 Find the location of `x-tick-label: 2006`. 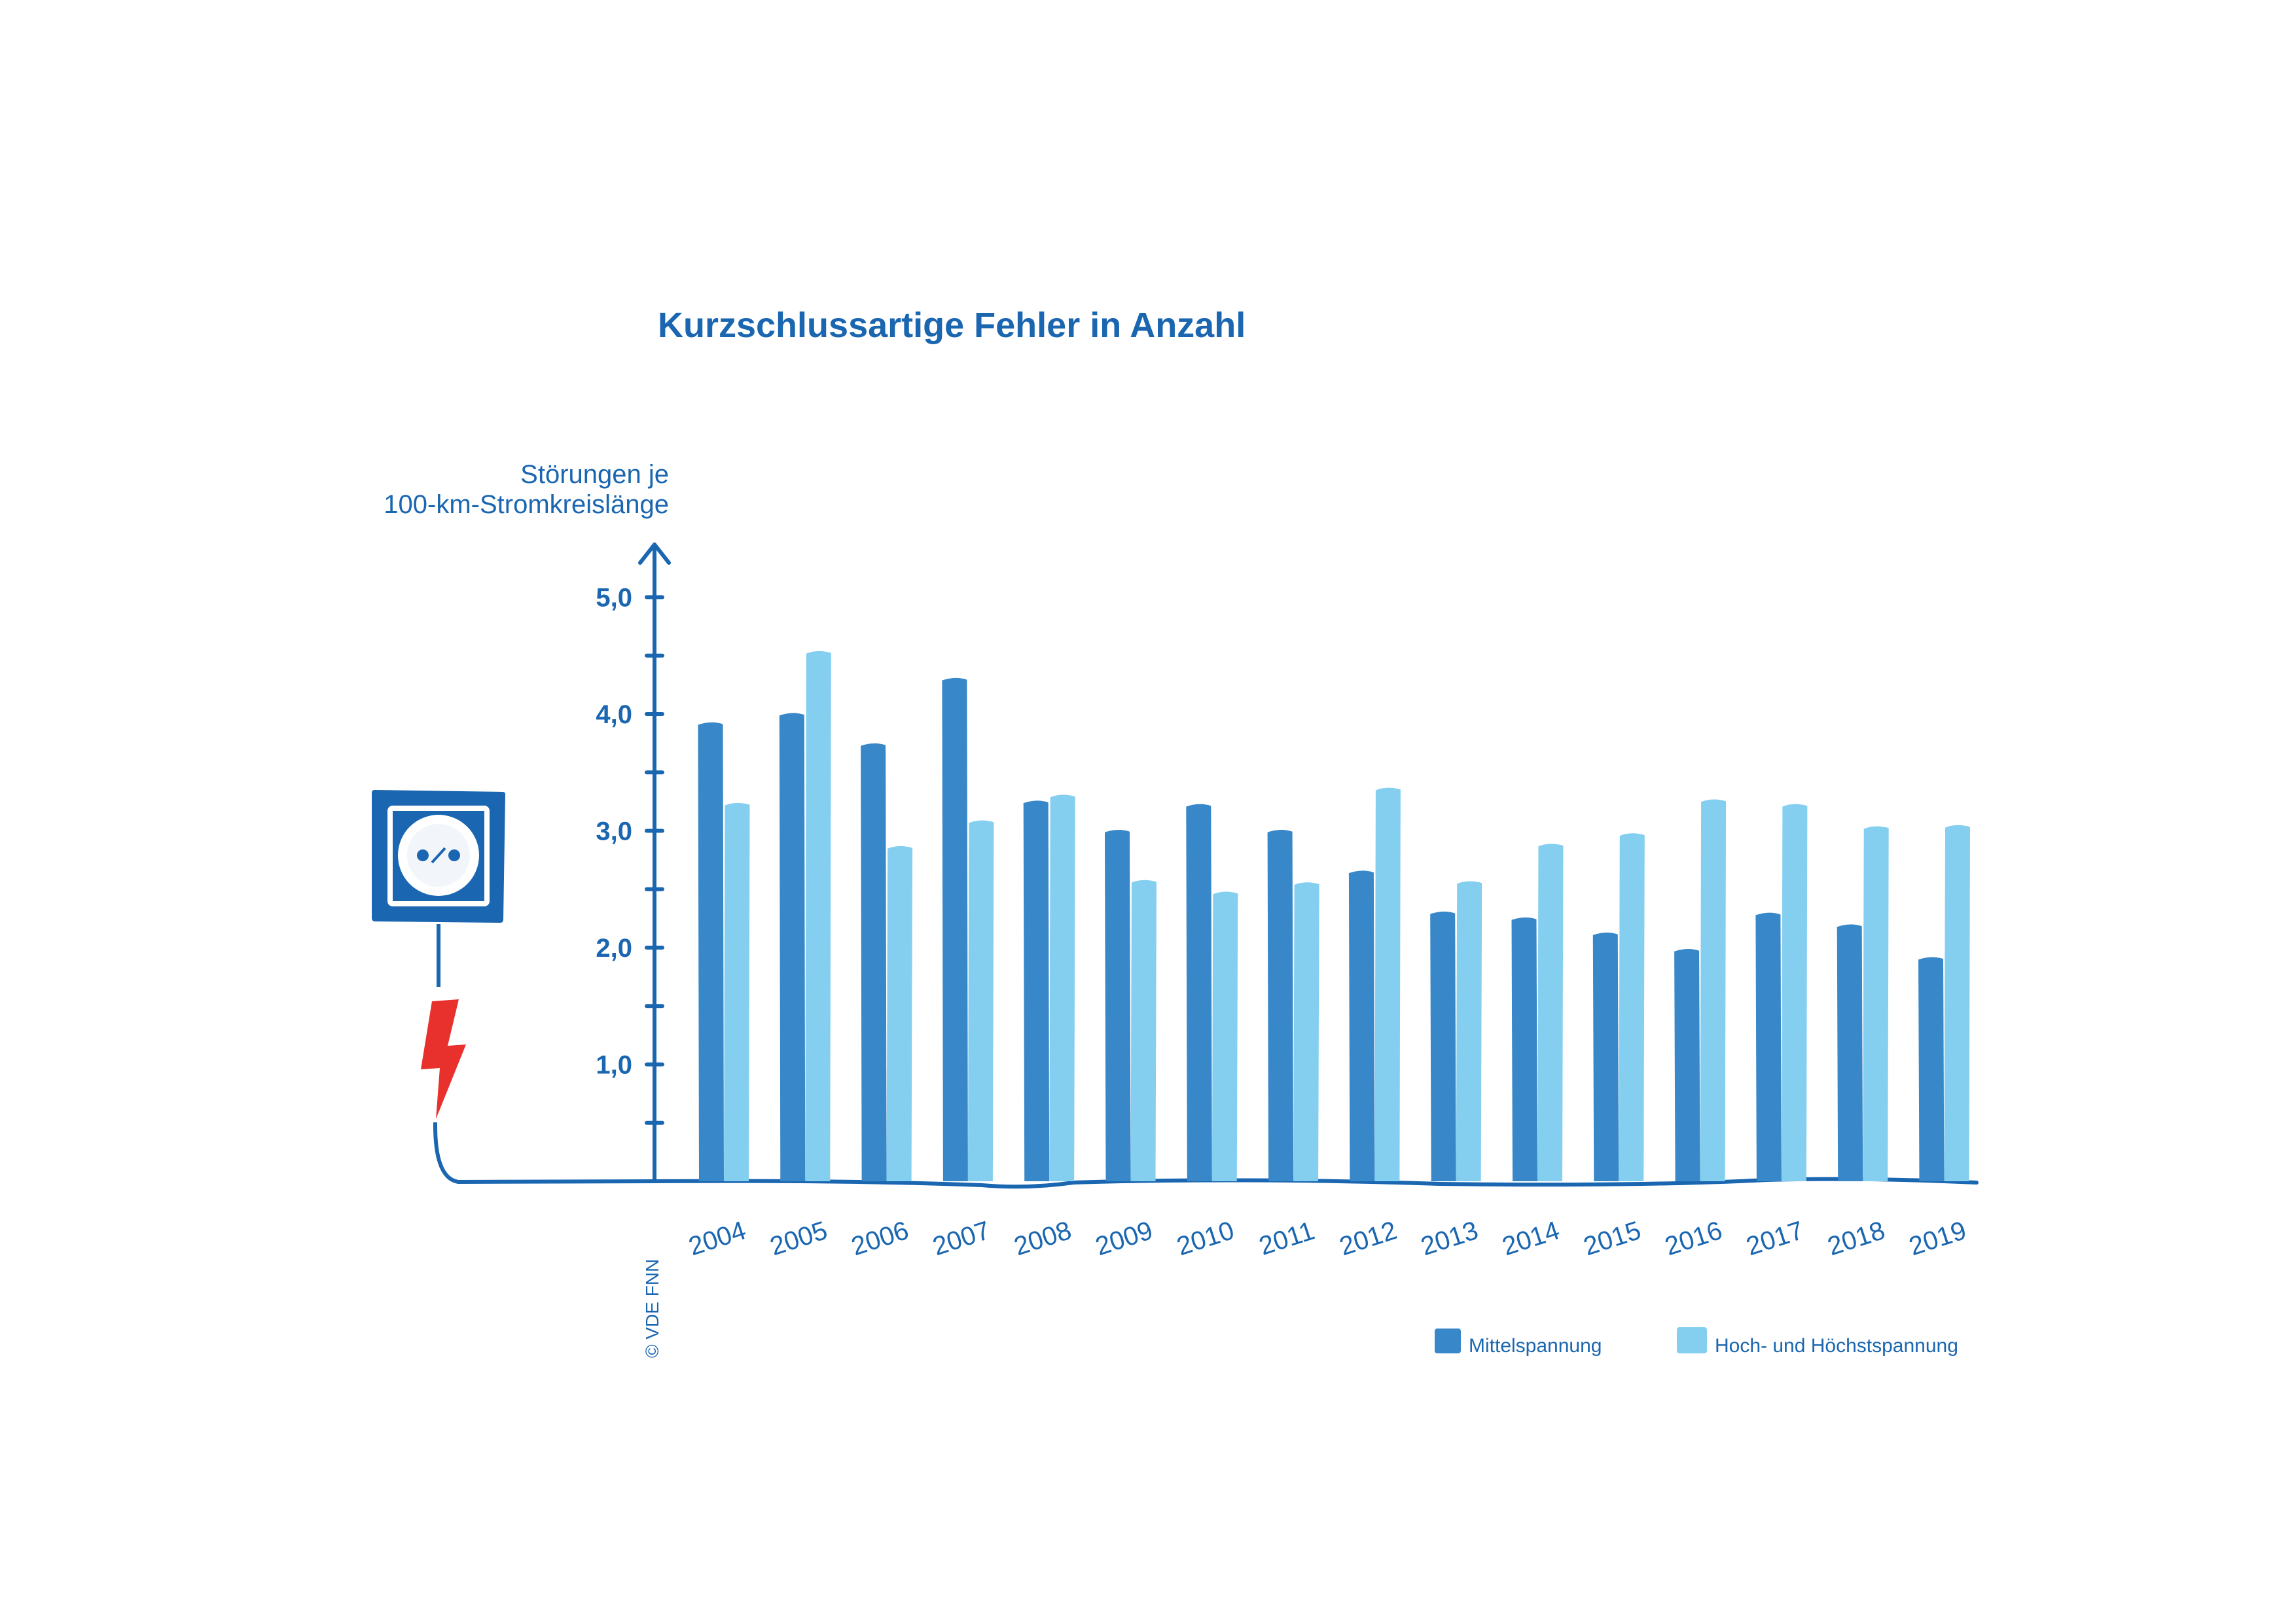

x-tick-label: 2006 is located at coordinates (880, 1238).